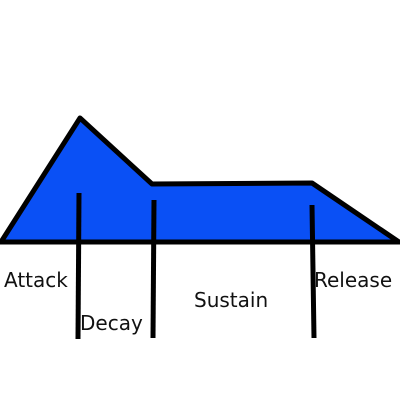 Image resolution: width=400 pixels, height=400 pixels. Describe the element at coordinates (153, 269) in the screenshot. I see `decay-sustain-divider` at that location.